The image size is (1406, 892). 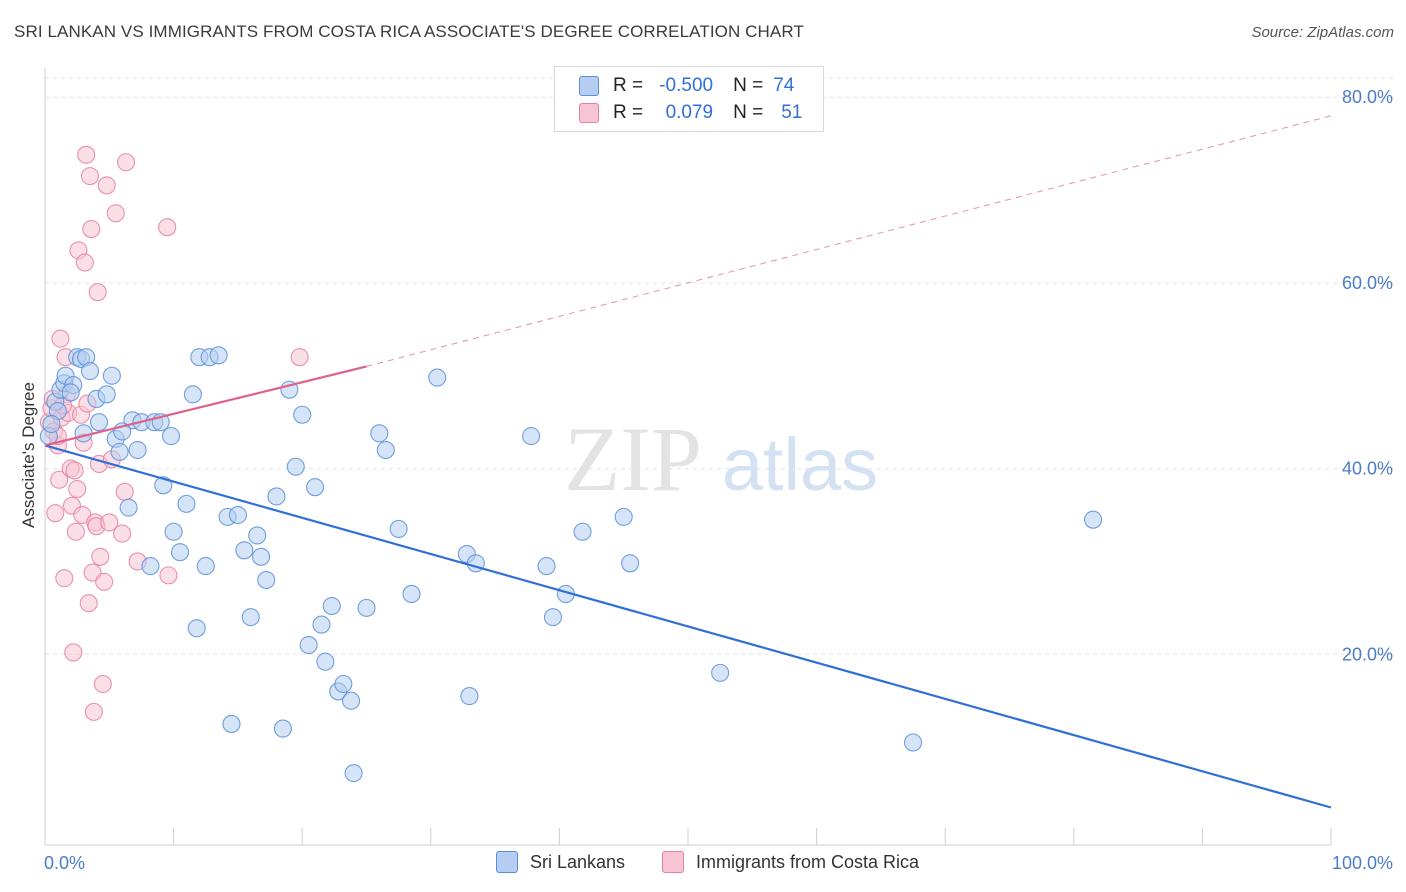 I want to click on legend-swatch-blue, so click(x=589, y=86).